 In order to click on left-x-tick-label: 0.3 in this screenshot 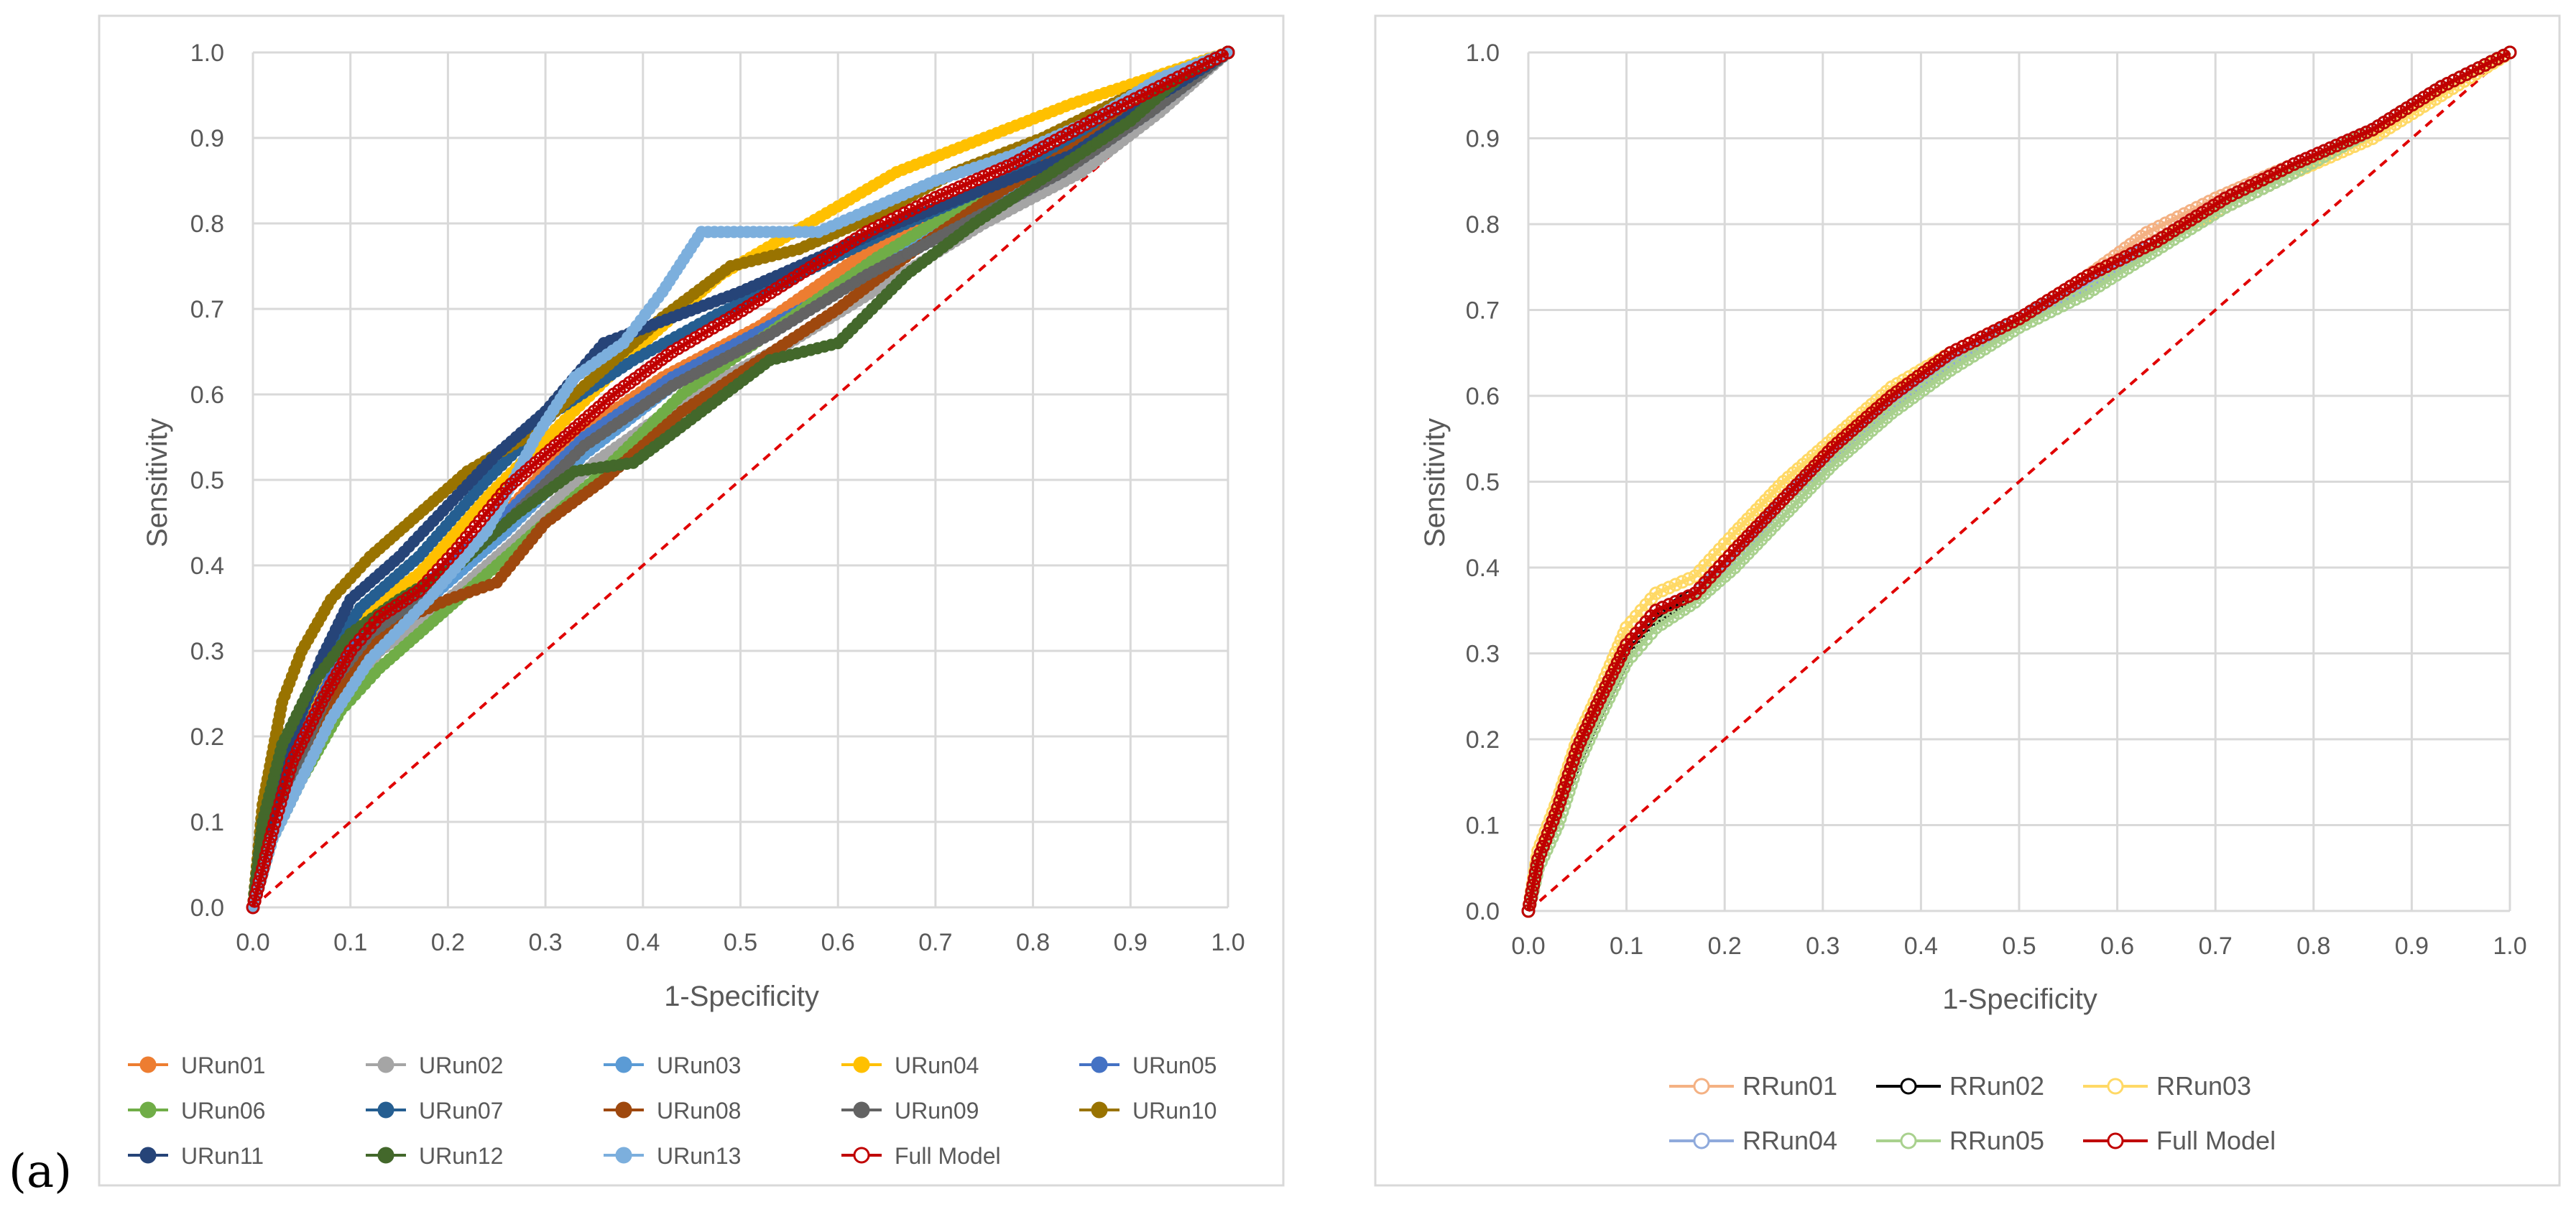, I will do `click(545, 942)`.